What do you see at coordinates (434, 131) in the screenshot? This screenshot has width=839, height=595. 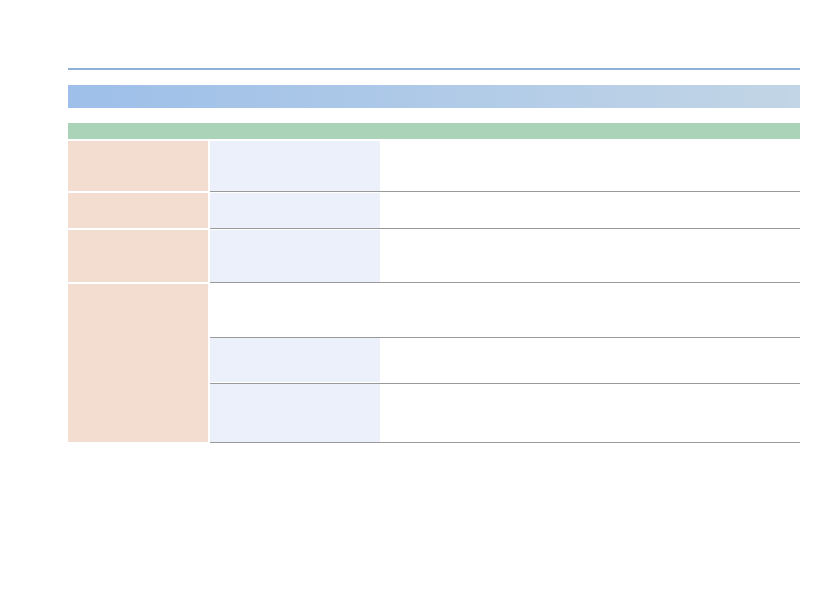 I see `subsection-header-bar` at bounding box center [434, 131].